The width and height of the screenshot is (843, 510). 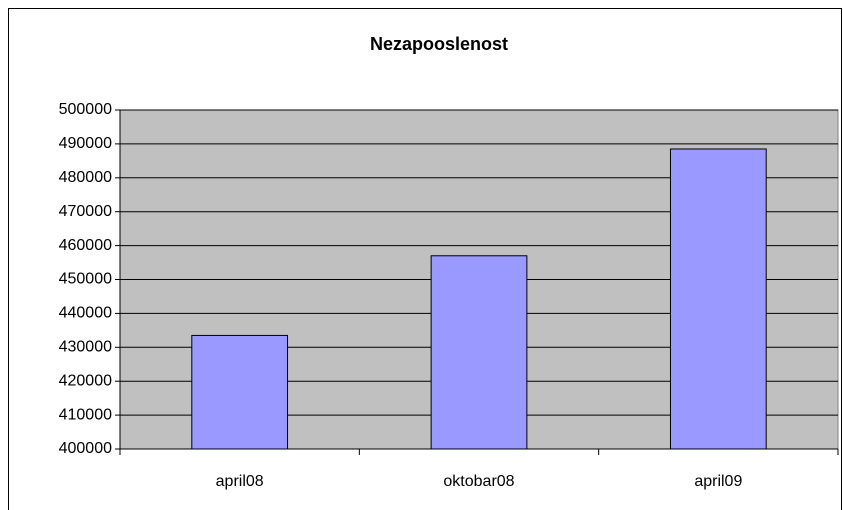 I want to click on y-tick-label: 490000, so click(x=85, y=143).